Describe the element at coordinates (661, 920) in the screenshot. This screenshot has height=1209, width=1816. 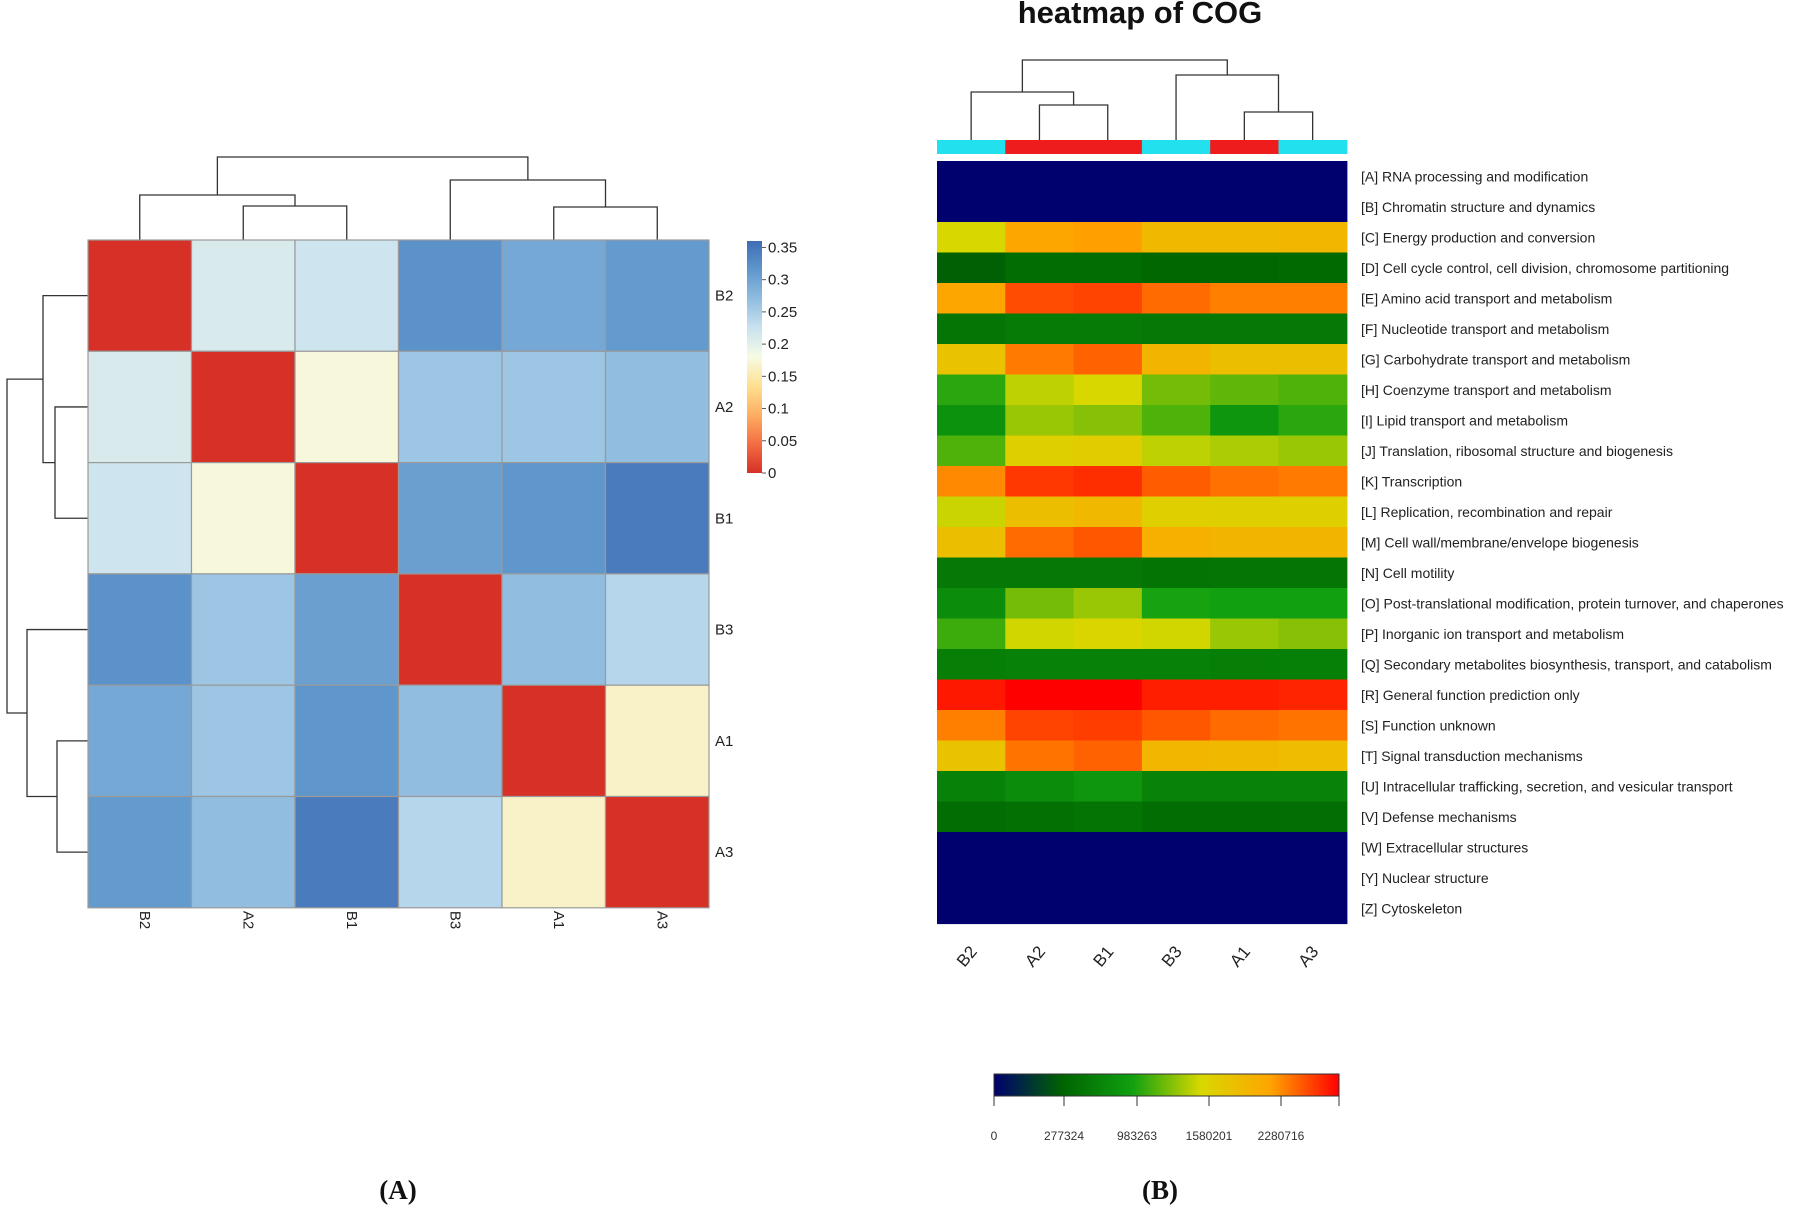
I see `panel-a-column-label: A3` at that location.